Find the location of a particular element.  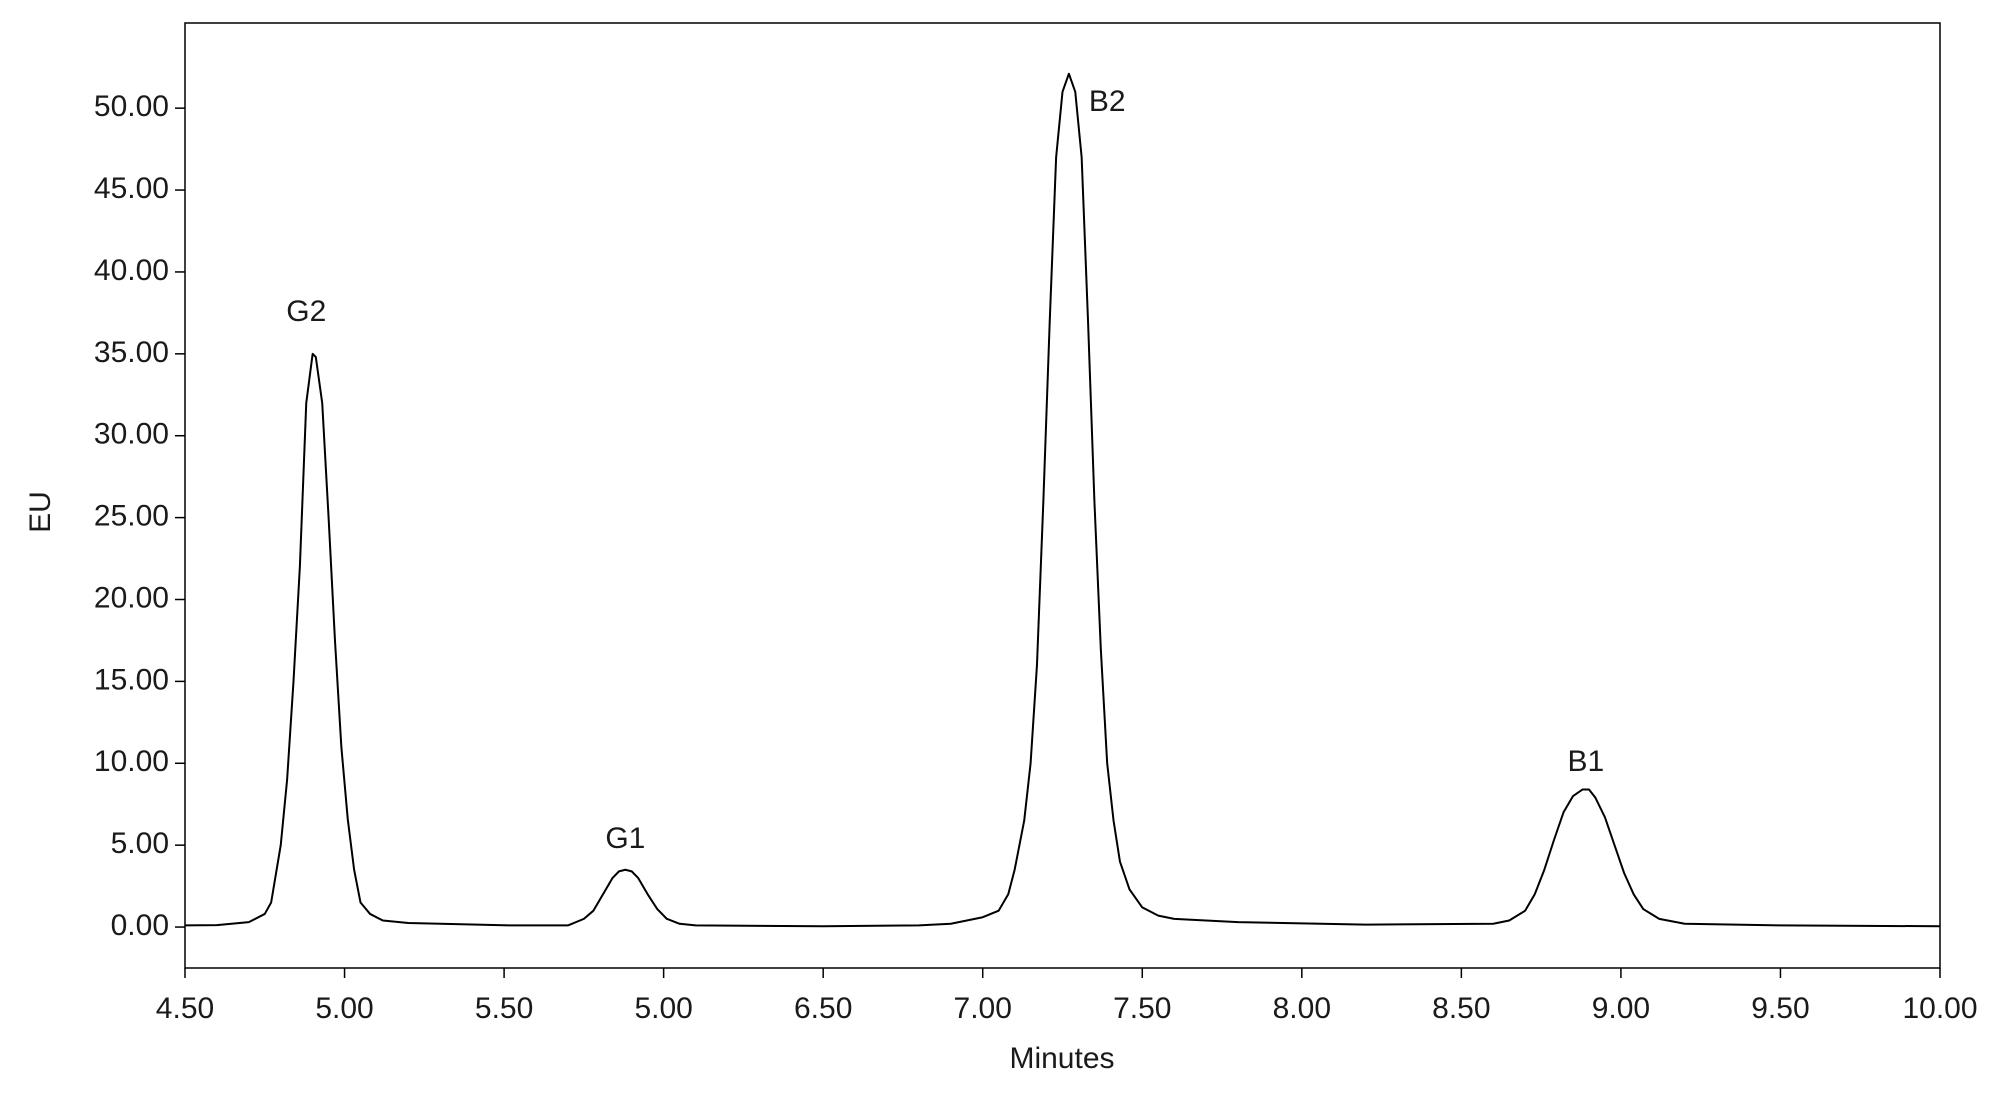

x-tick-label: 9.50 is located at coordinates (1780, 1008).